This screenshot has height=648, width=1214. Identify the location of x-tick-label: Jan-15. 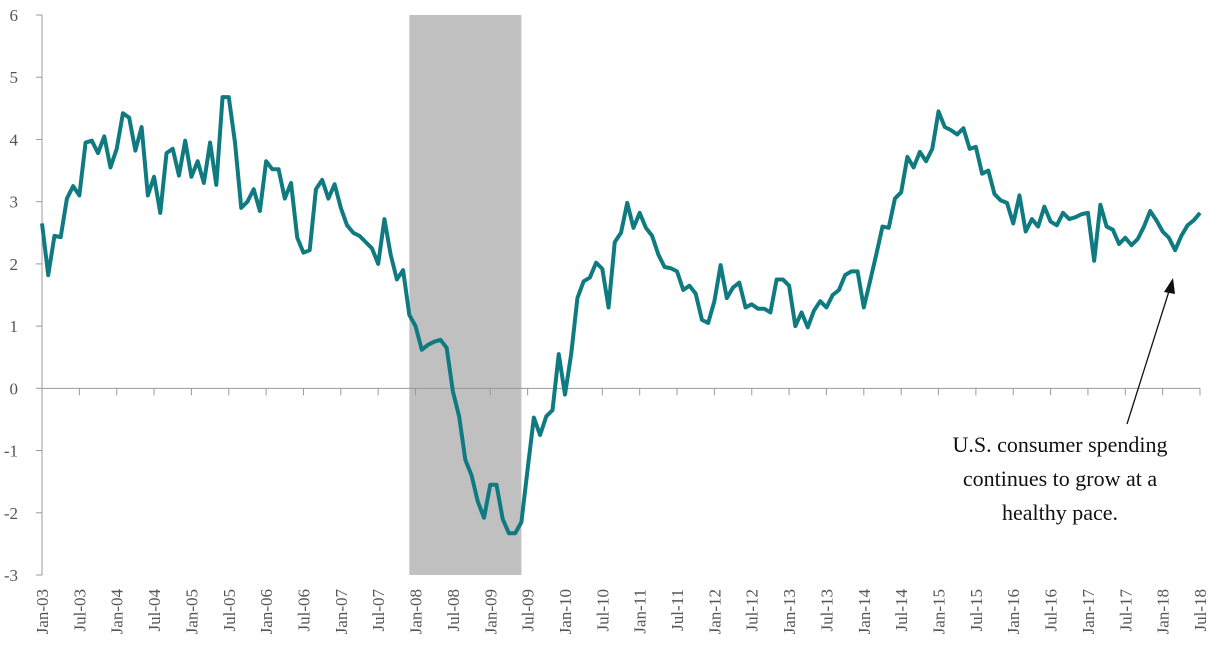
(939, 611).